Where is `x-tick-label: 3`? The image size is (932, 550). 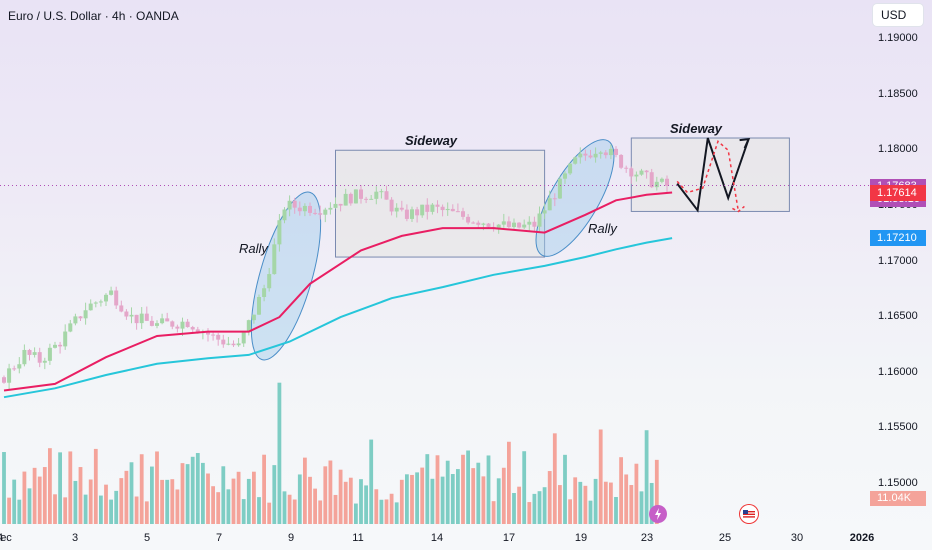
x-tick-label: 3 is located at coordinates (75, 538).